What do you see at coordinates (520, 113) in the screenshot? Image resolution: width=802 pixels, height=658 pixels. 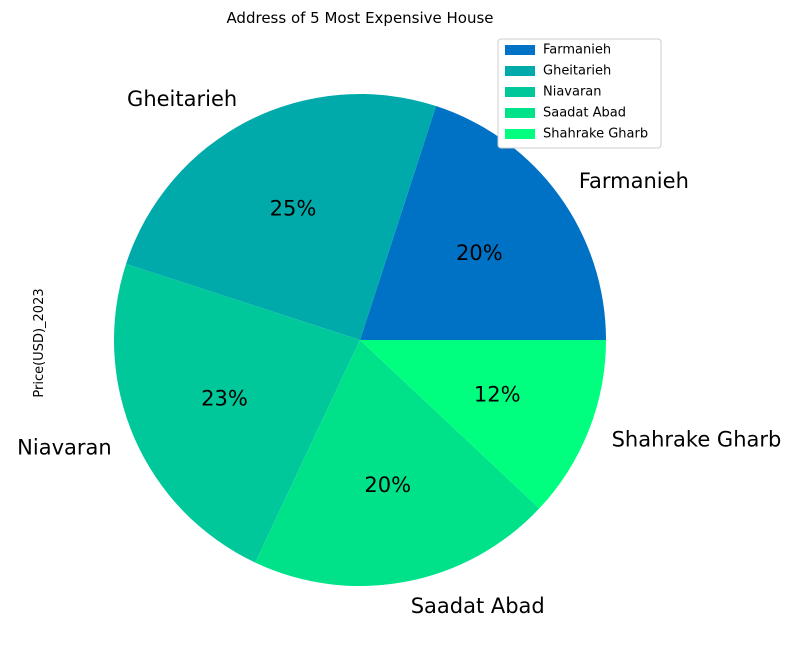 I see `legend-swatch-saadat-abad` at bounding box center [520, 113].